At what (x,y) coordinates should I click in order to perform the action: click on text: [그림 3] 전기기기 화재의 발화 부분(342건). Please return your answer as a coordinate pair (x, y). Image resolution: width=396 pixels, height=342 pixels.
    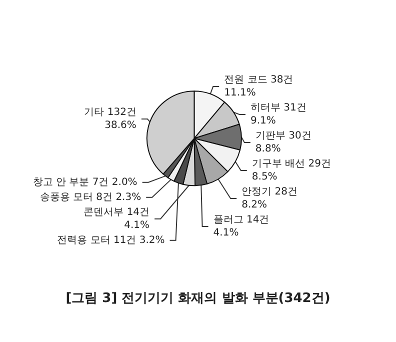
    Looking at the image, I should click on (198, 298).